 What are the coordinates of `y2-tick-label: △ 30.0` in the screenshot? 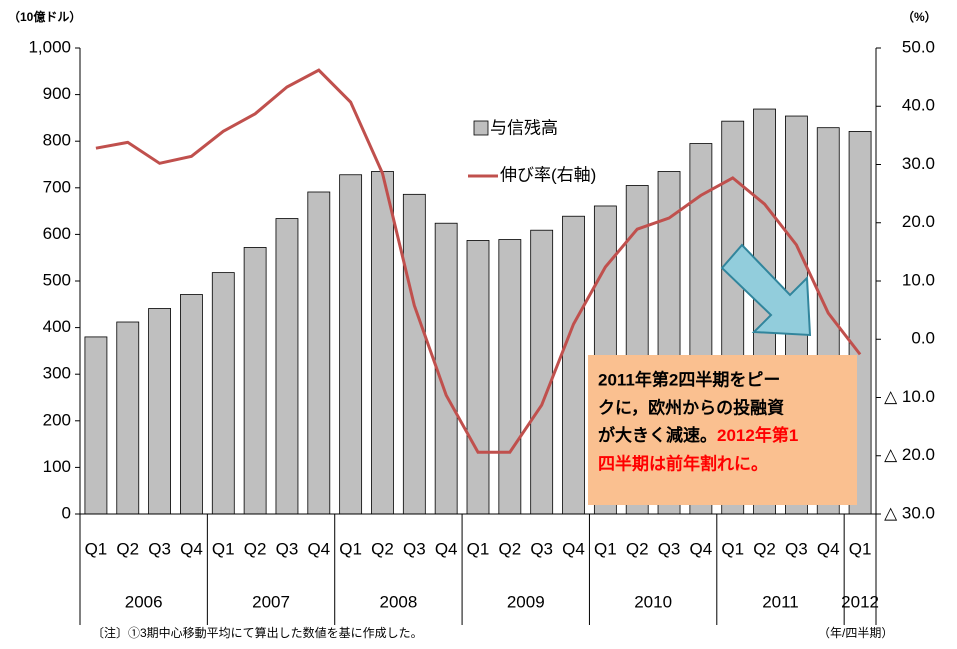 It's located at (909, 512).